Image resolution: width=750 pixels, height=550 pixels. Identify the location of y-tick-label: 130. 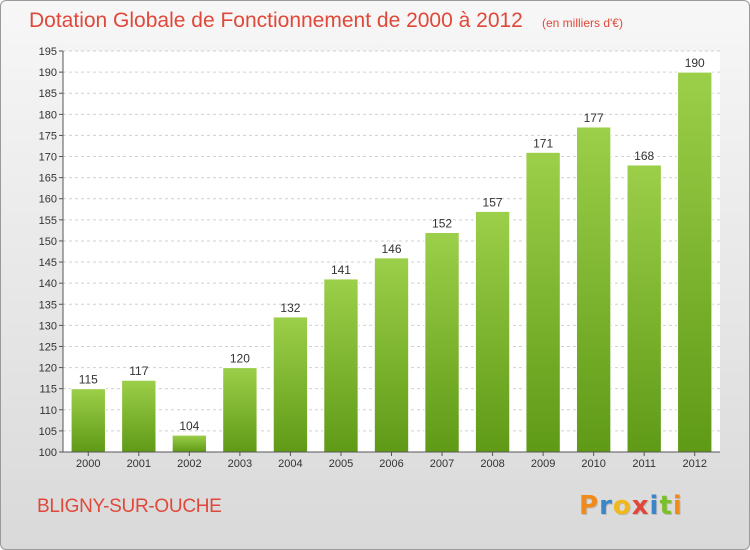
(48, 326).